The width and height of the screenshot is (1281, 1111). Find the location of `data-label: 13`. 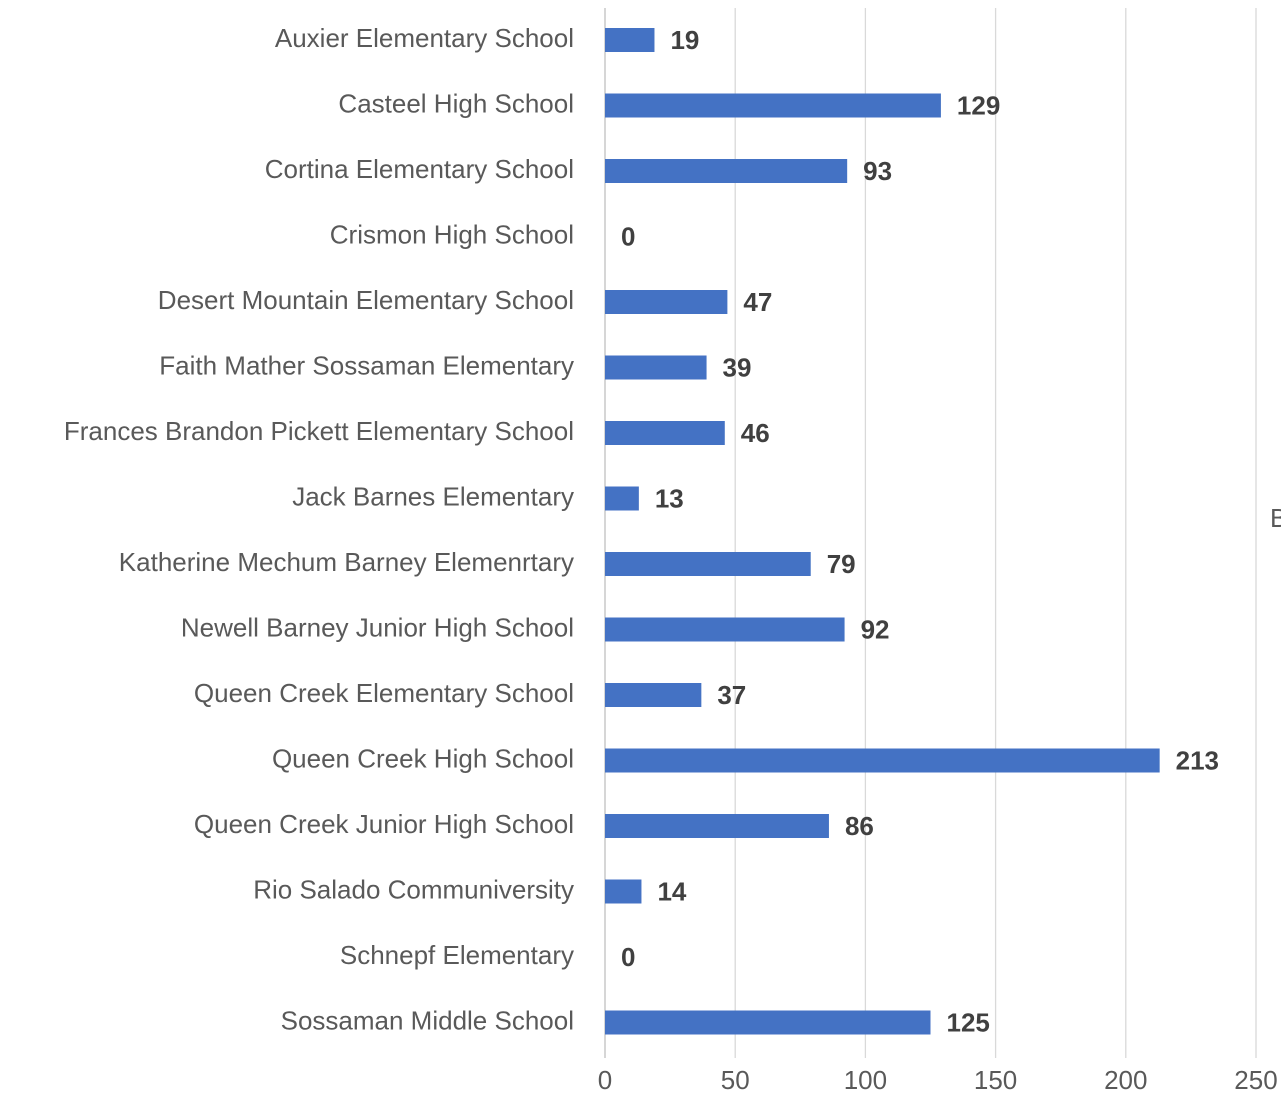

data-label: 13 is located at coordinates (669, 498).